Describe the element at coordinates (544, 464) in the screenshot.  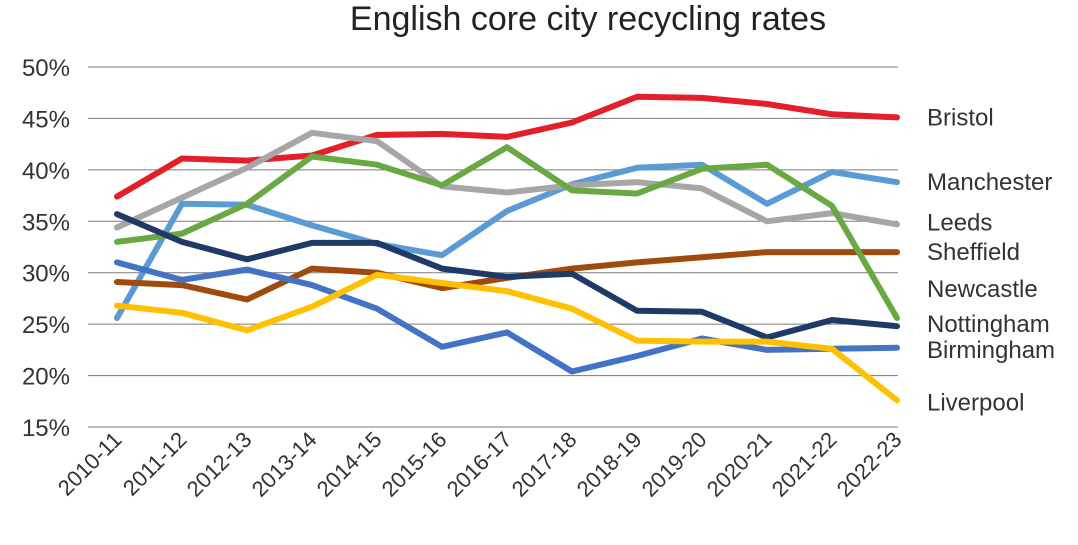
I see `x-tick-label-2017-18: 2017-18` at that location.